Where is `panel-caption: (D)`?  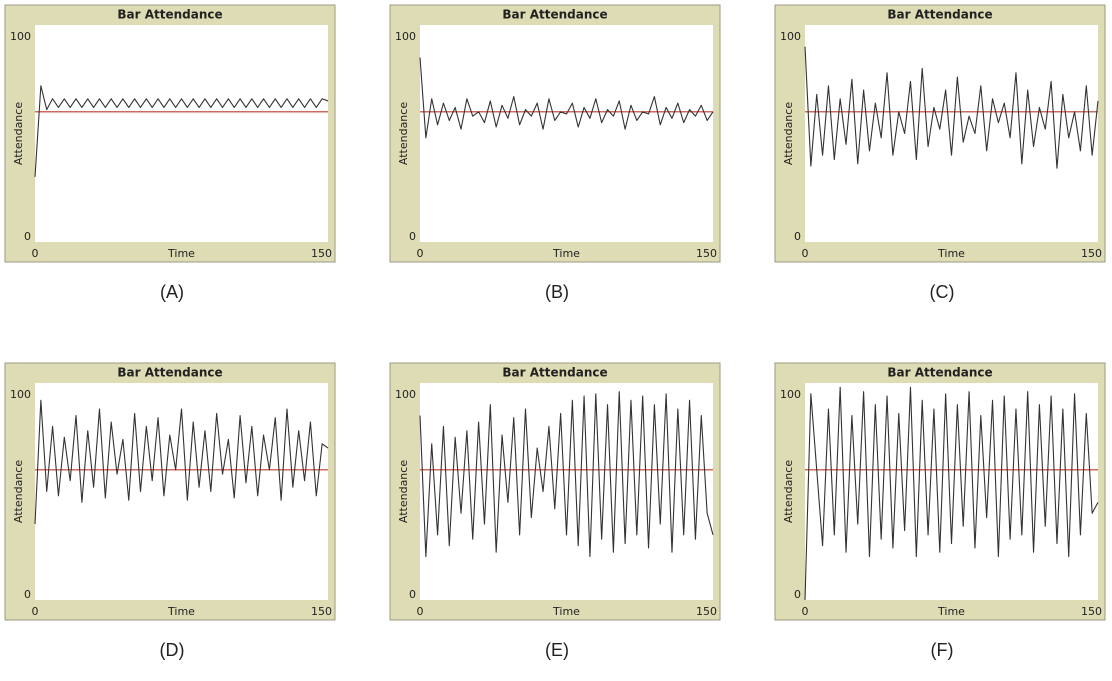 panel-caption: (D) is located at coordinates (172, 650).